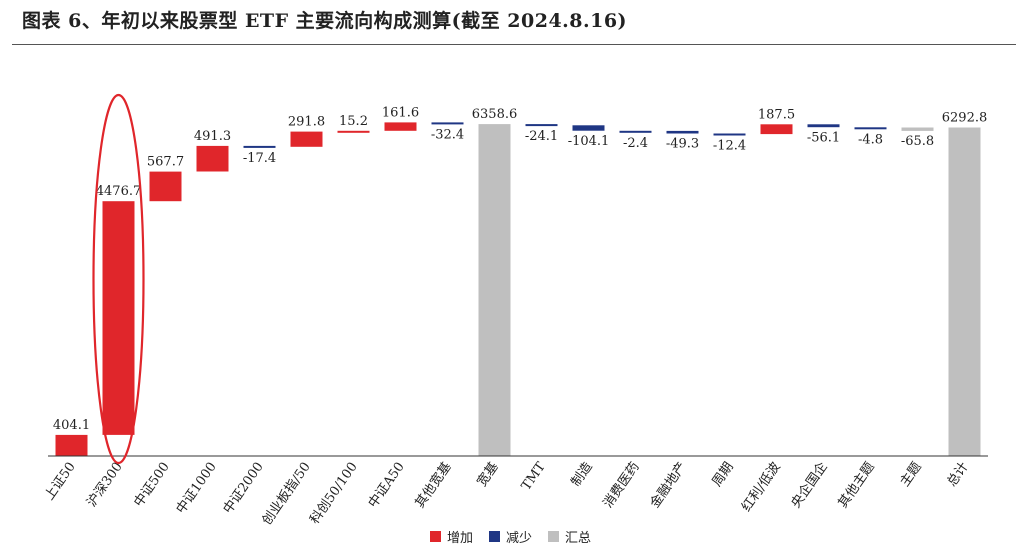 The width and height of the screenshot is (1027, 560). Describe the element at coordinates (809, 485) in the screenshot. I see `x-tick-label: 央企国企` at that location.